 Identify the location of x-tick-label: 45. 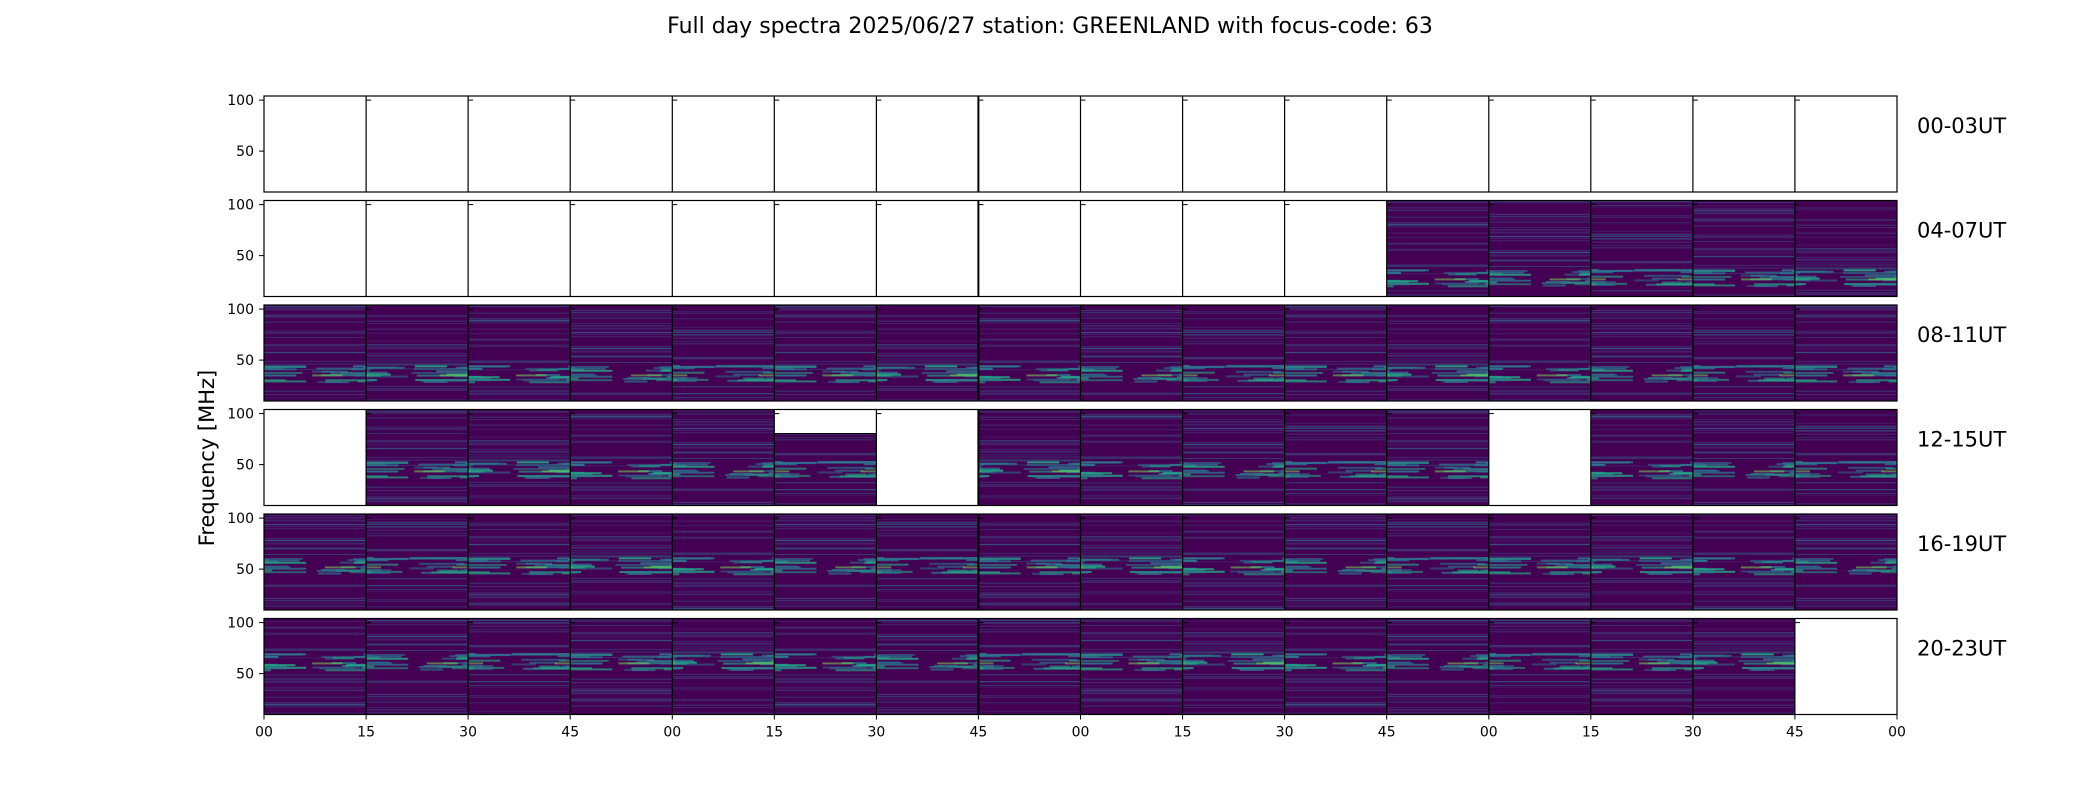
(1387, 733).